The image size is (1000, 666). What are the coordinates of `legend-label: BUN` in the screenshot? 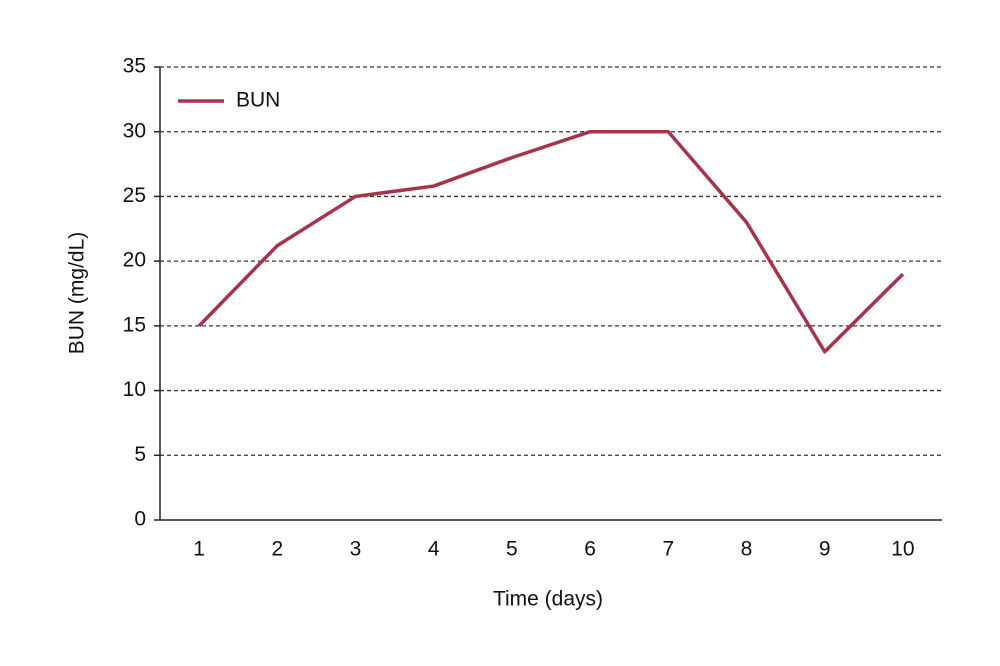 It's located at (258, 100).